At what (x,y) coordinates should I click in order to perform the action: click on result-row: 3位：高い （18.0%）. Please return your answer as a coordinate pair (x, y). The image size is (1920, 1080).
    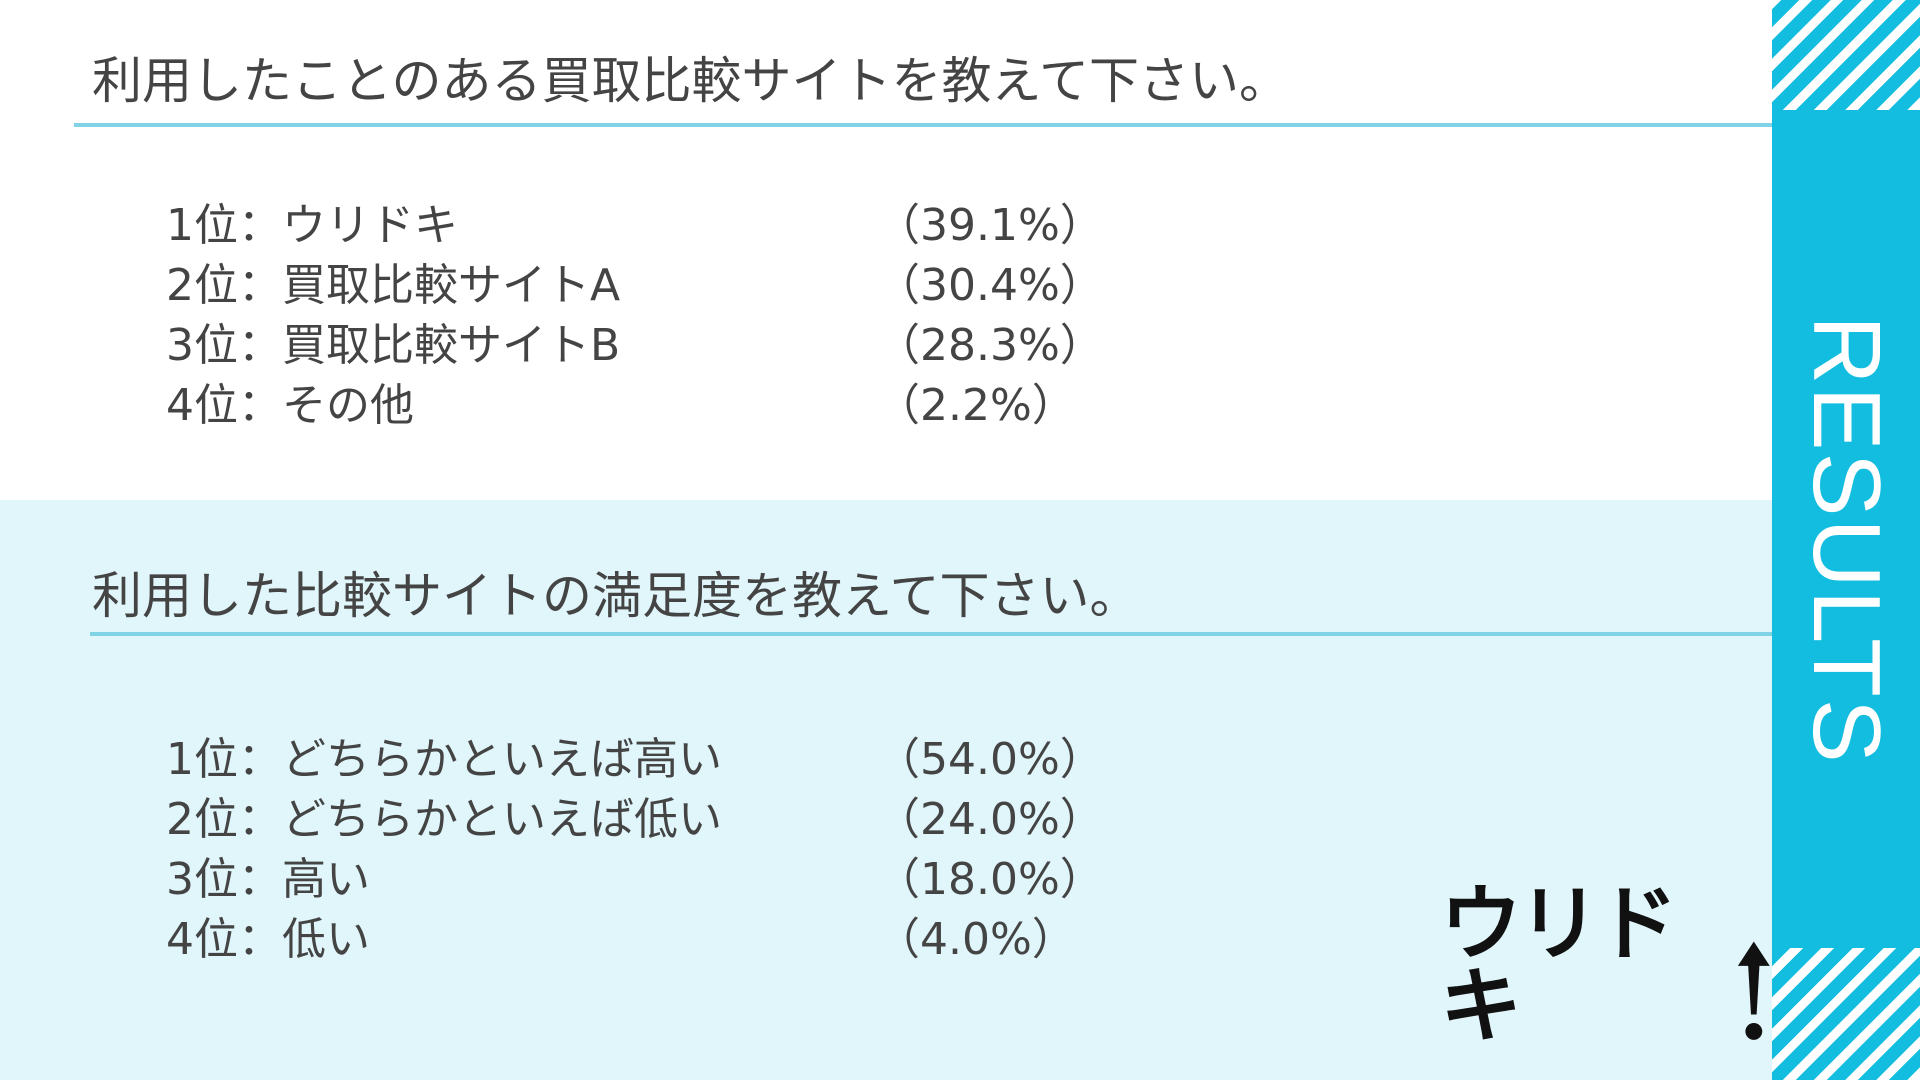
    Looking at the image, I should click on (635, 880).